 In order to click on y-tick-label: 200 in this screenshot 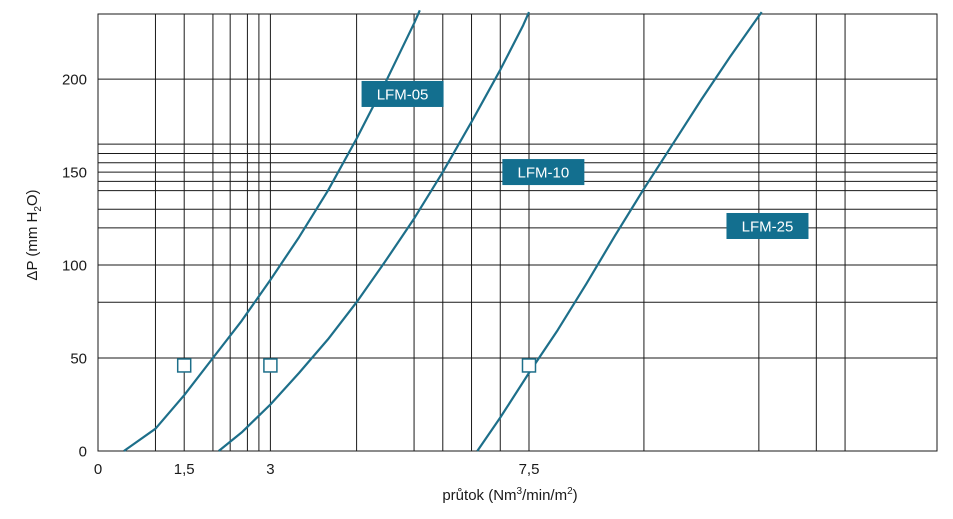, I will do `click(74, 80)`.